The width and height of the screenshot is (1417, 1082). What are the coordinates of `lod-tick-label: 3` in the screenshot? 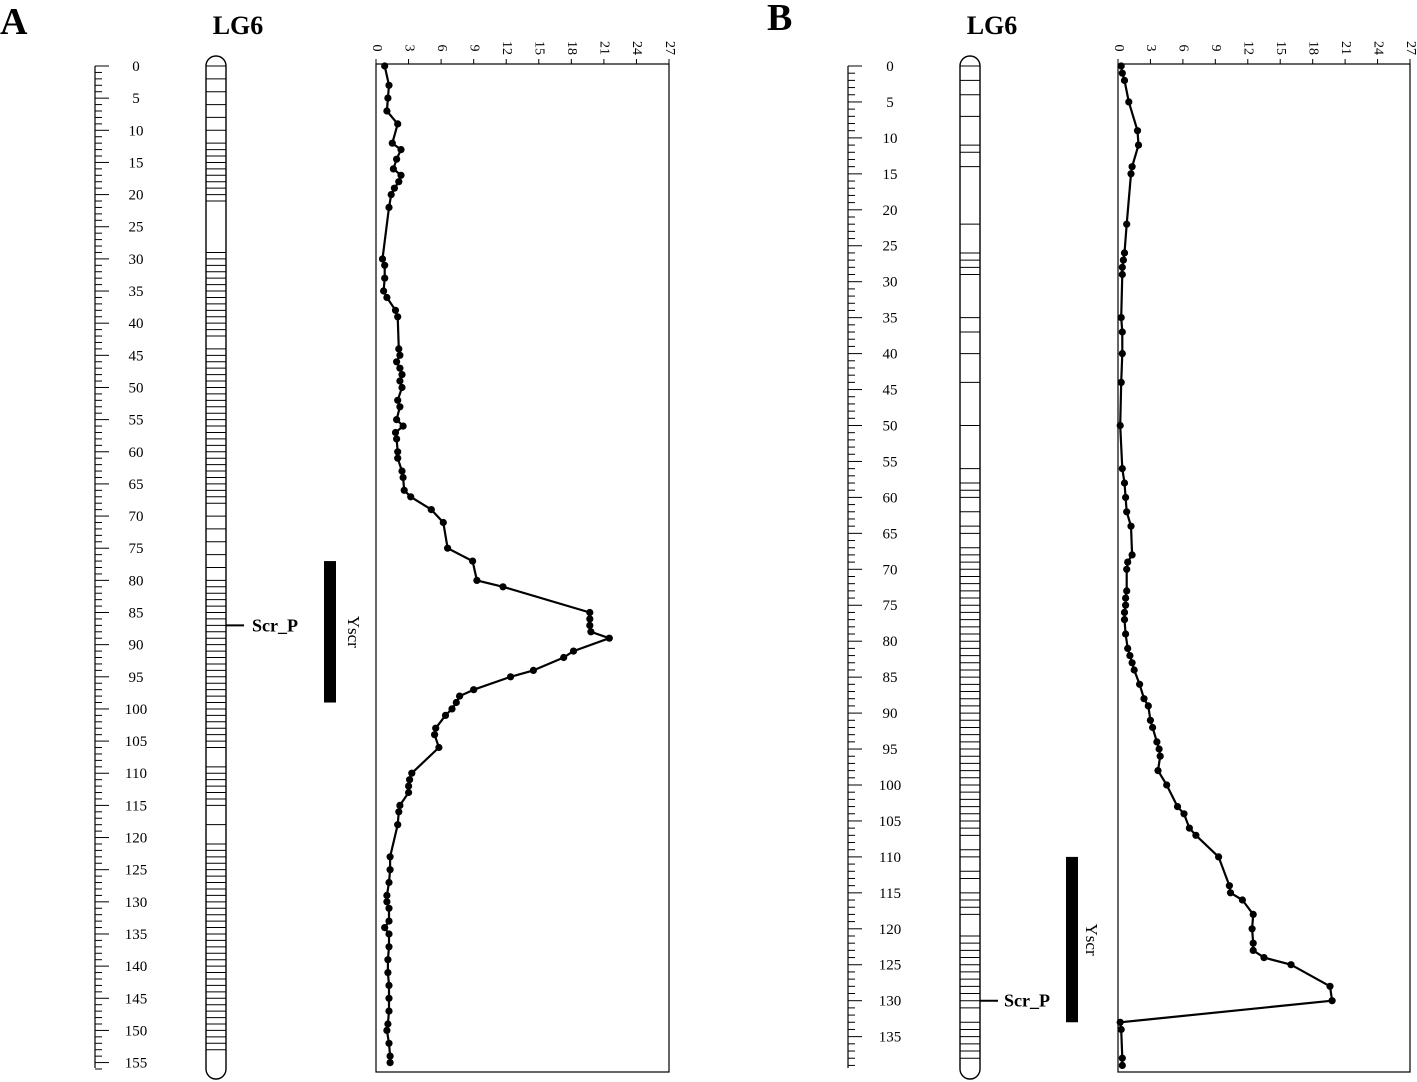 It's located at (1150, 48).